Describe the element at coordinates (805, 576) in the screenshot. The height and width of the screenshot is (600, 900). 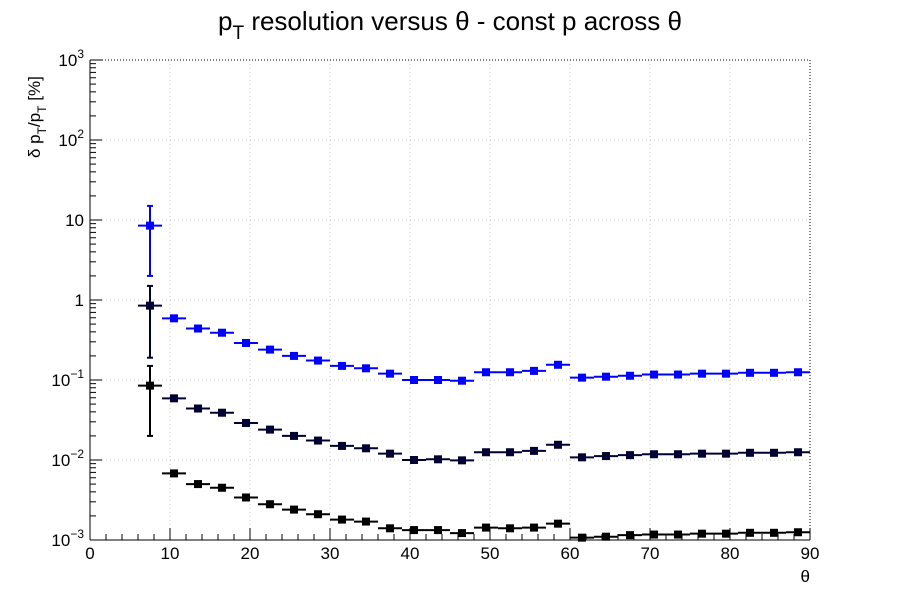
I see `x-axis-label: θ` at that location.